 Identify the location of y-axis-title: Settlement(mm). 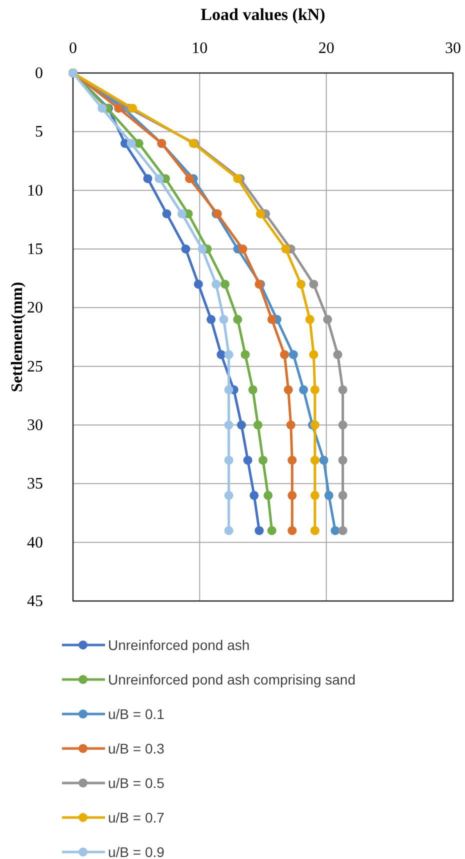
(17, 337).